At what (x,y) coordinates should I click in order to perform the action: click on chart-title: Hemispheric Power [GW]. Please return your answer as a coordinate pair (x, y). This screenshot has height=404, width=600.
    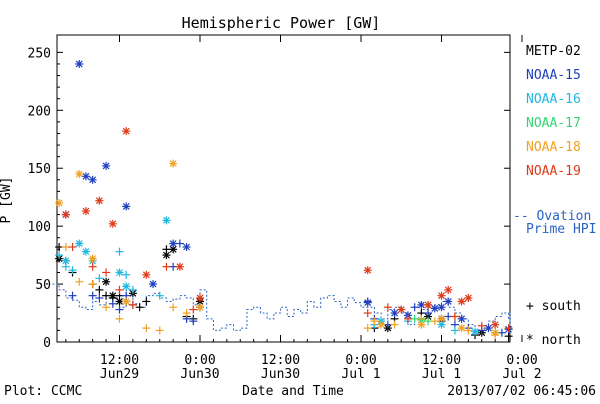
    Looking at the image, I should click on (281, 23).